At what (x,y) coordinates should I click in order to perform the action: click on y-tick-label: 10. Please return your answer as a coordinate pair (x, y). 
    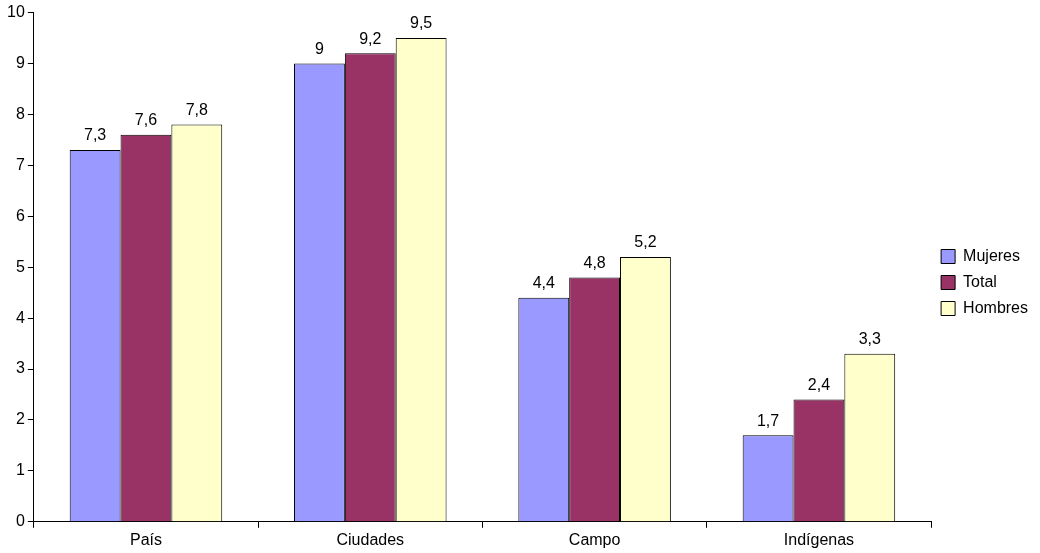
    Looking at the image, I should click on (16, 12).